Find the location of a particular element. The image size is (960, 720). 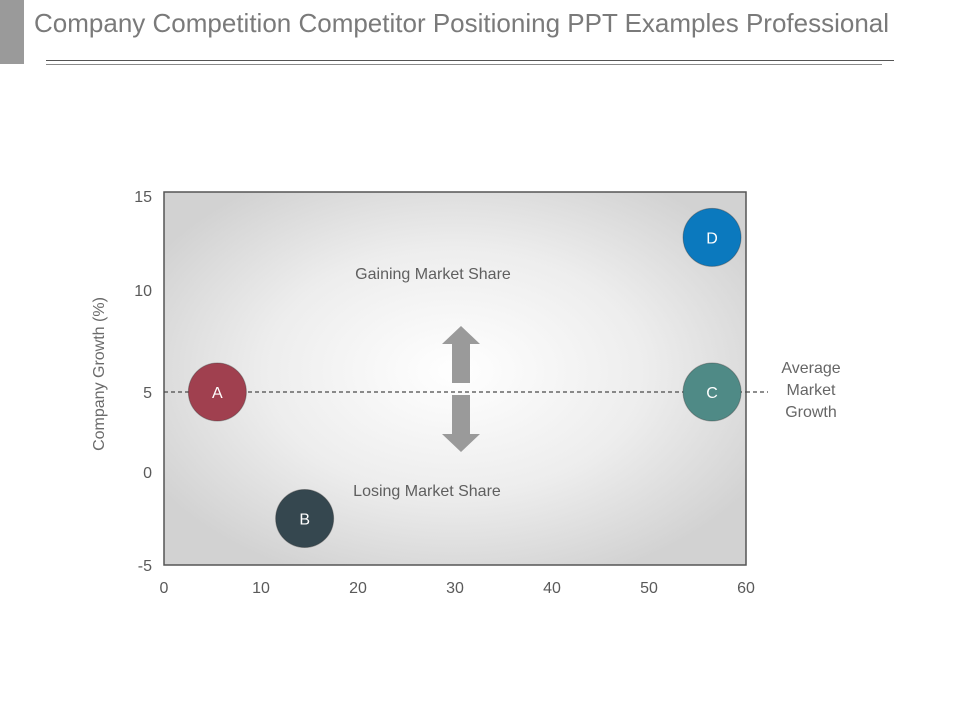

competitor-point-d is located at coordinates (712, 237).